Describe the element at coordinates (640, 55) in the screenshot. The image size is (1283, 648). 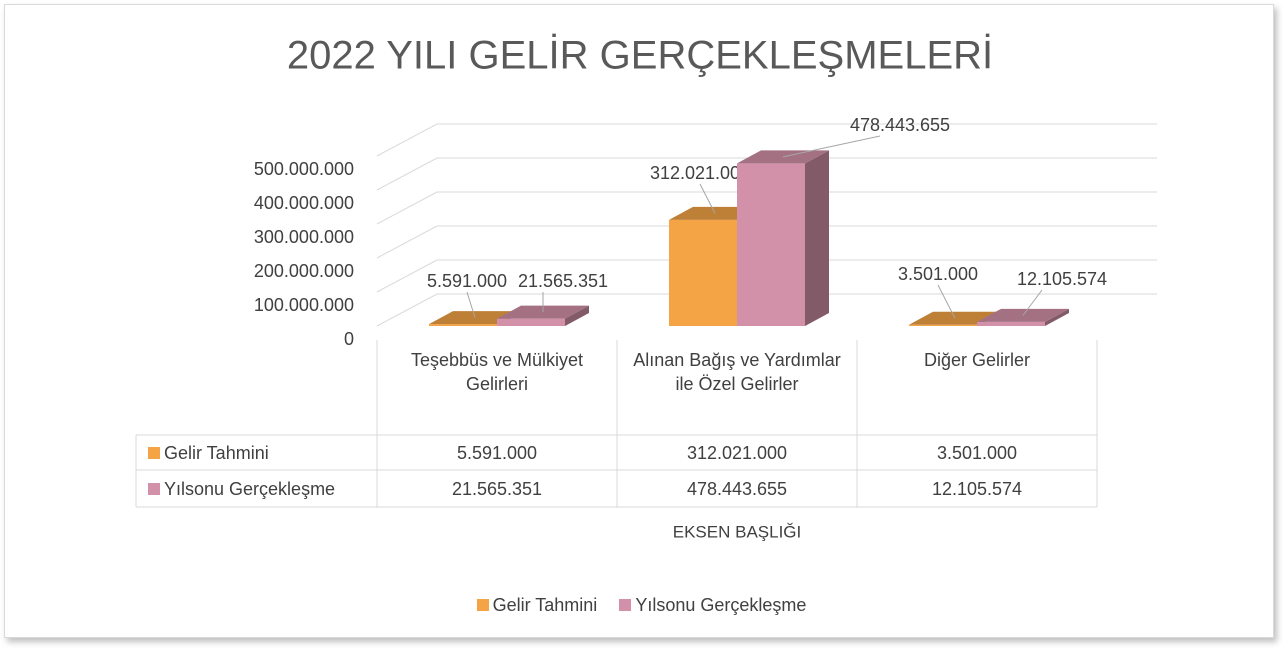
I see `chart-title: 2022 YILI GELİR GERÇEKLEŞMELERİ` at that location.